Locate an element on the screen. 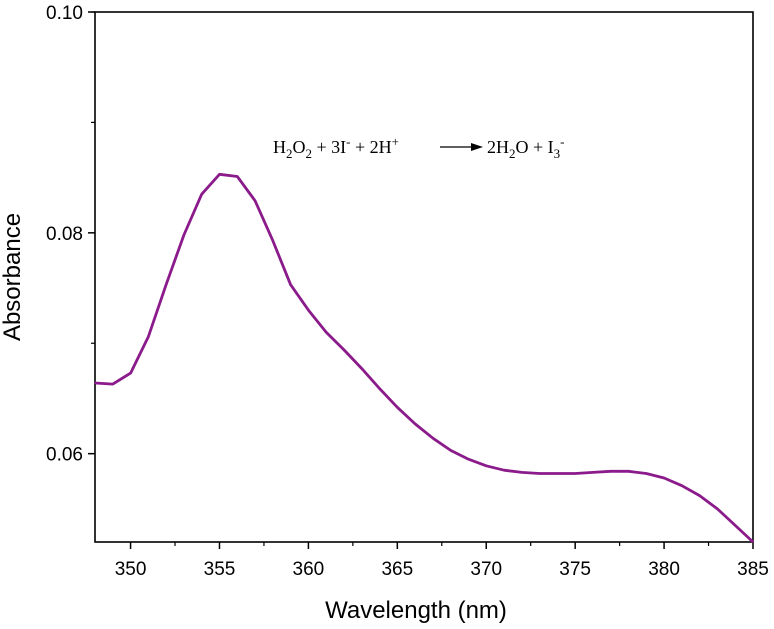  x-tick-label: 375 is located at coordinates (575, 569).